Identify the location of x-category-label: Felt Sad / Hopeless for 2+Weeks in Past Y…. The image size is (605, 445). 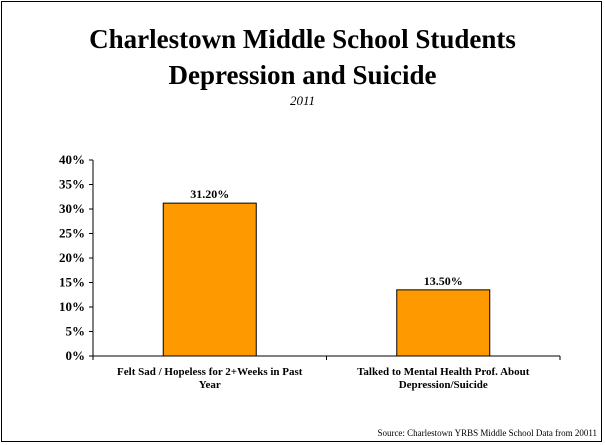
(210, 379).